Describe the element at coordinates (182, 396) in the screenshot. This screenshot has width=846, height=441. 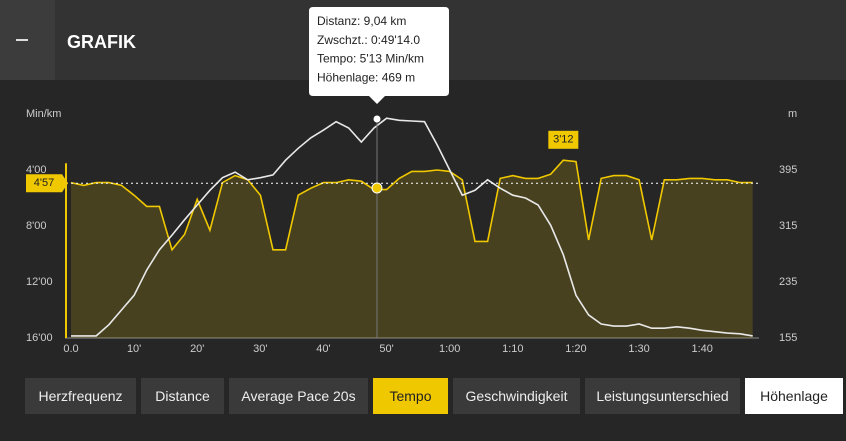
I see `tab: Distance` at that location.